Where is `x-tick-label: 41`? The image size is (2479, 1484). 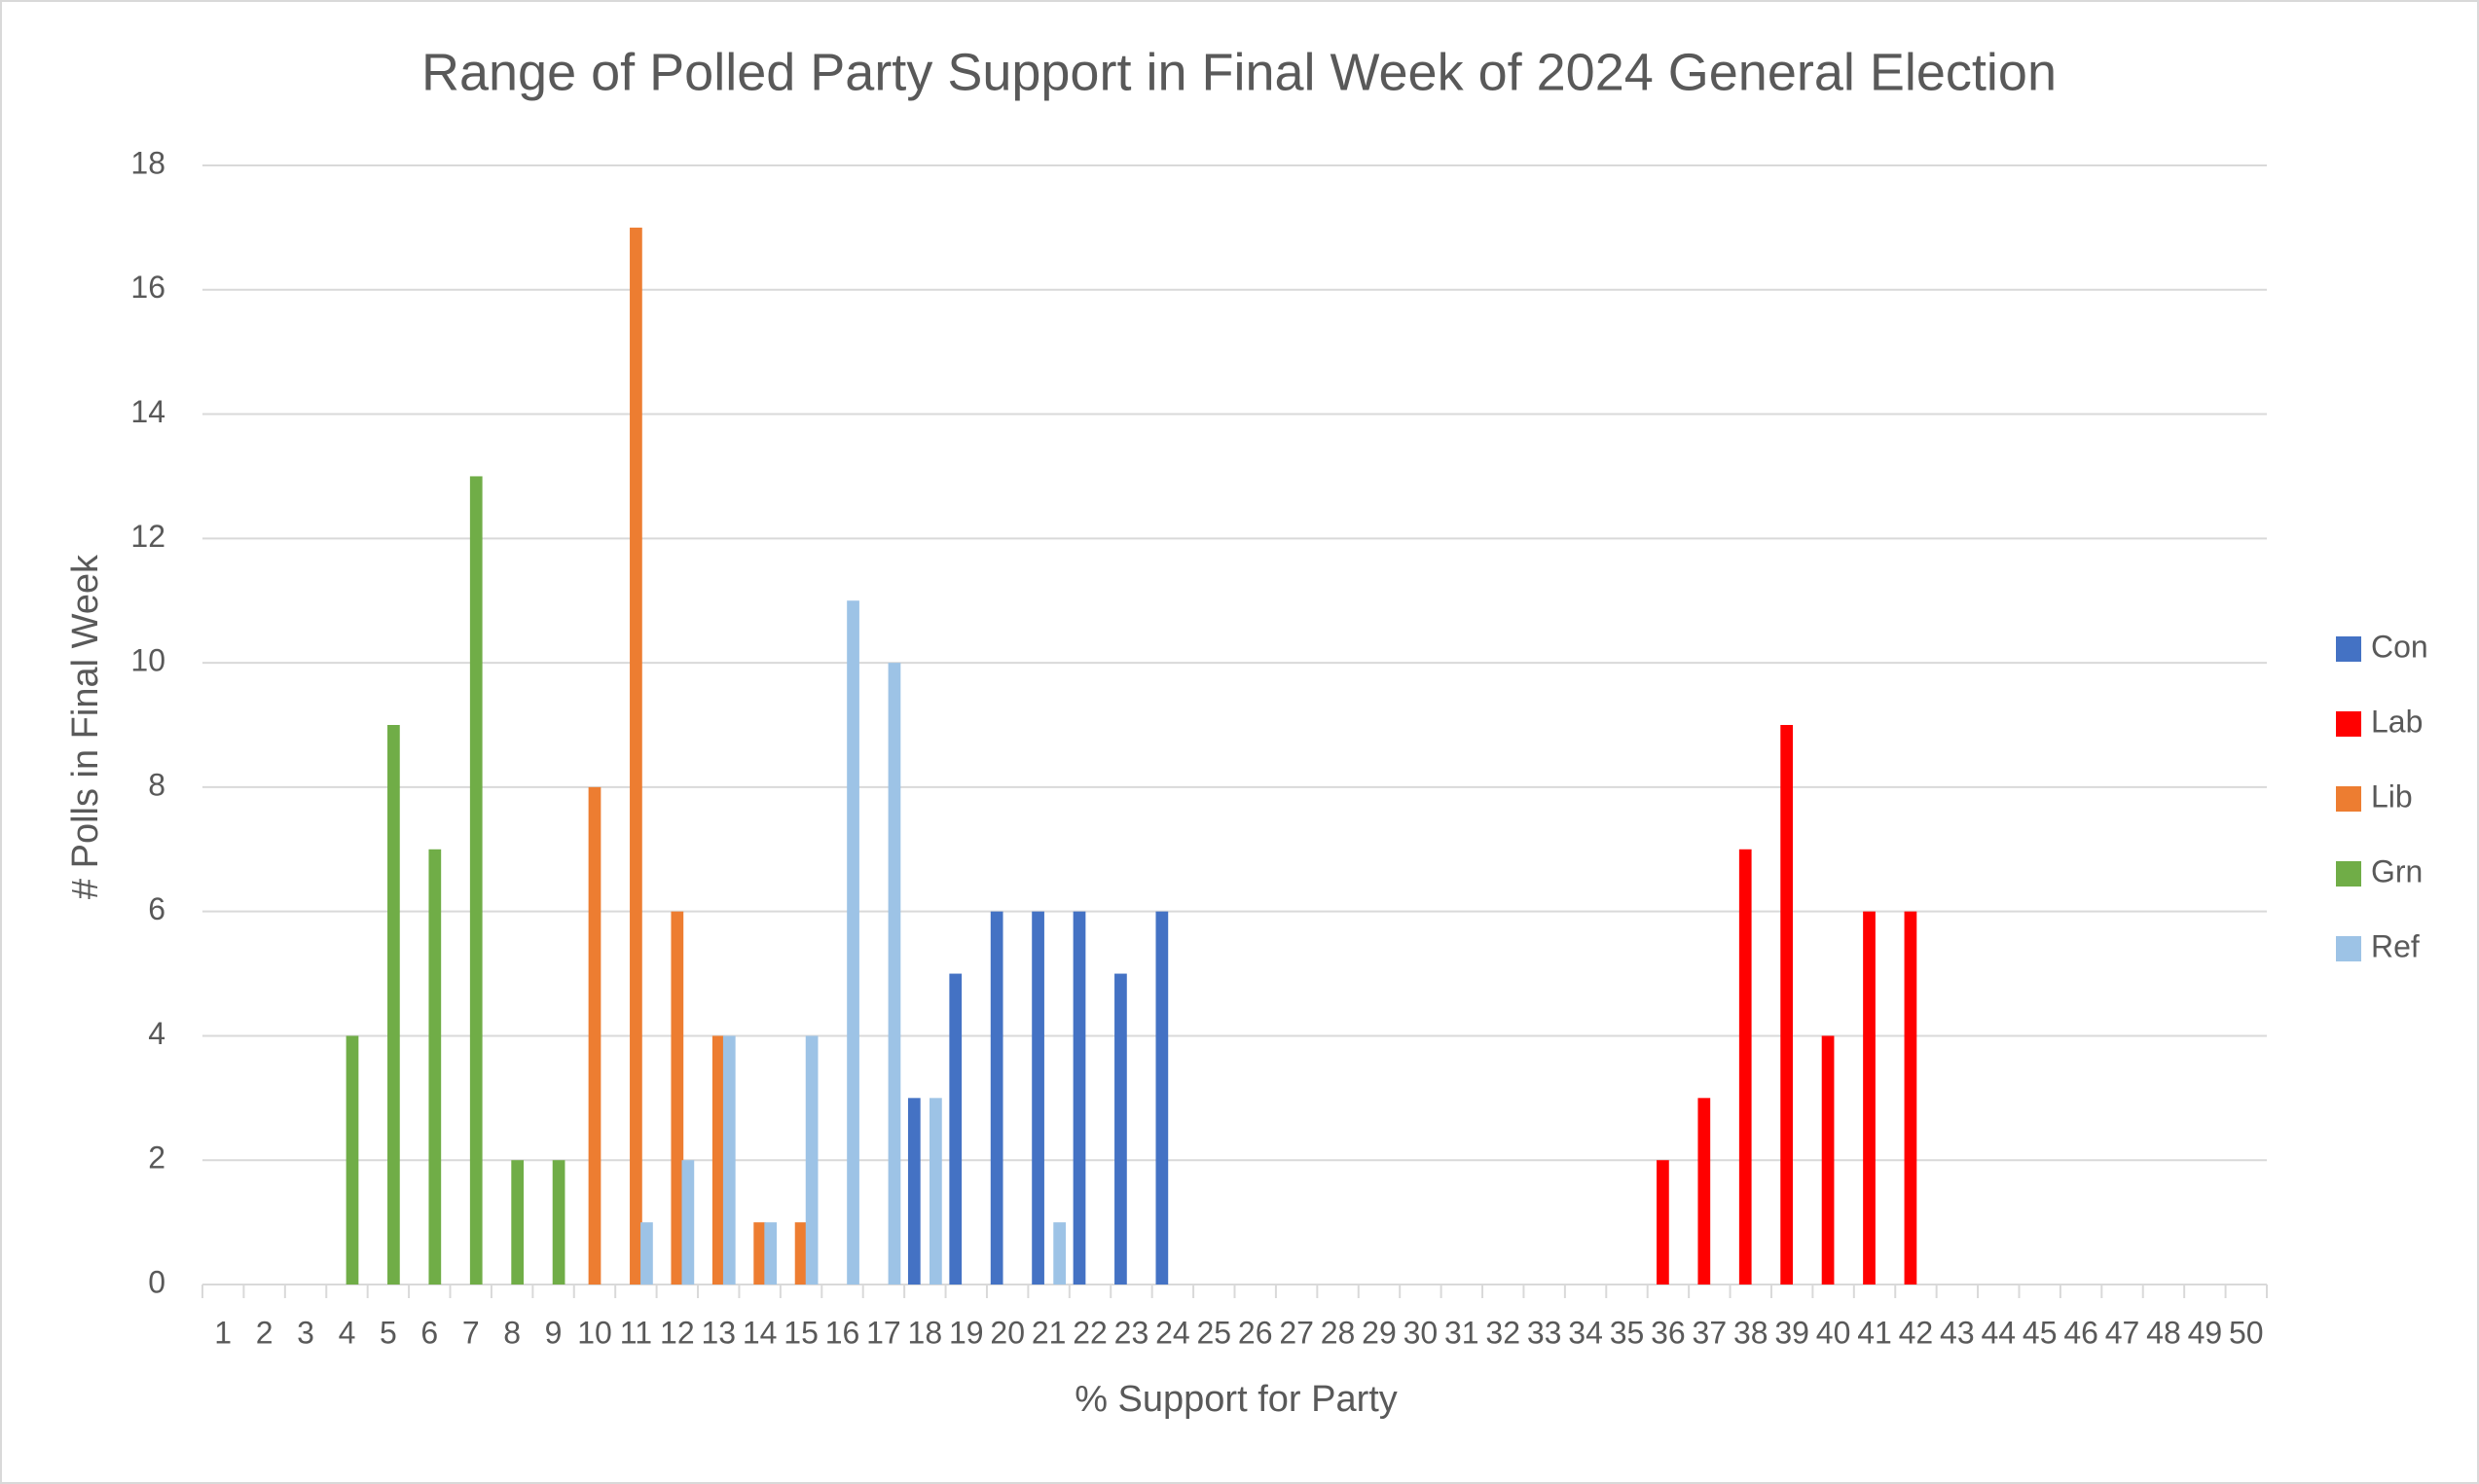
x-tick-label: 41 is located at coordinates (1874, 1333).